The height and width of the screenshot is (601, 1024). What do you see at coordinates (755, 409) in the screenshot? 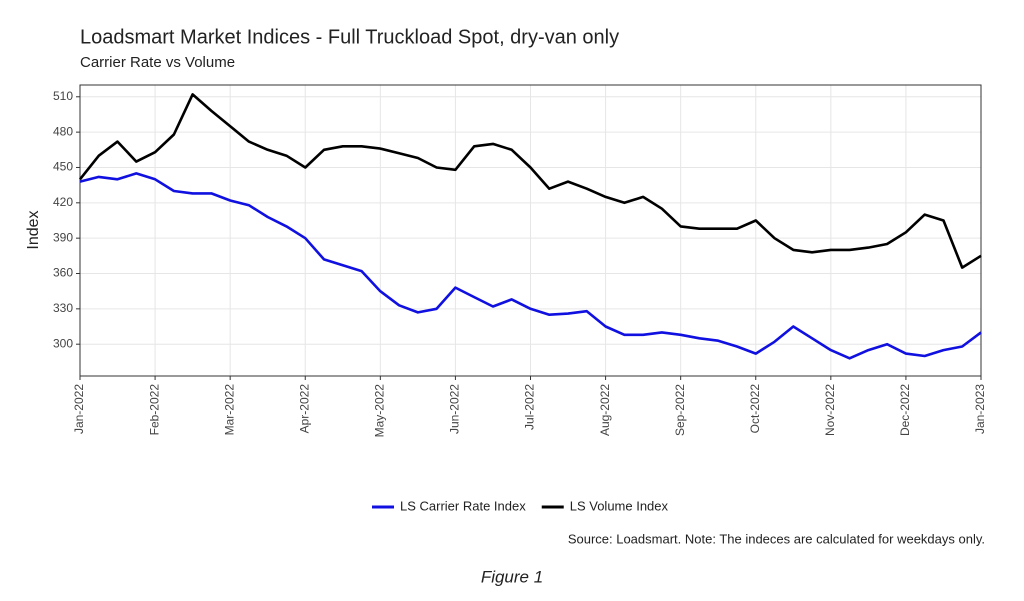
I see `x-tick-label: Oct-2022` at bounding box center [755, 409].